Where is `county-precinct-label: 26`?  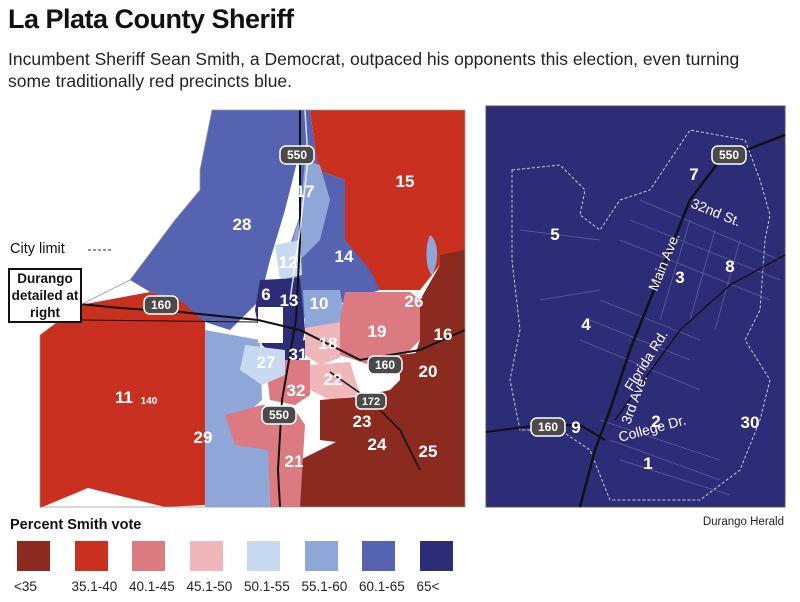 county-precinct-label: 26 is located at coordinates (414, 301).